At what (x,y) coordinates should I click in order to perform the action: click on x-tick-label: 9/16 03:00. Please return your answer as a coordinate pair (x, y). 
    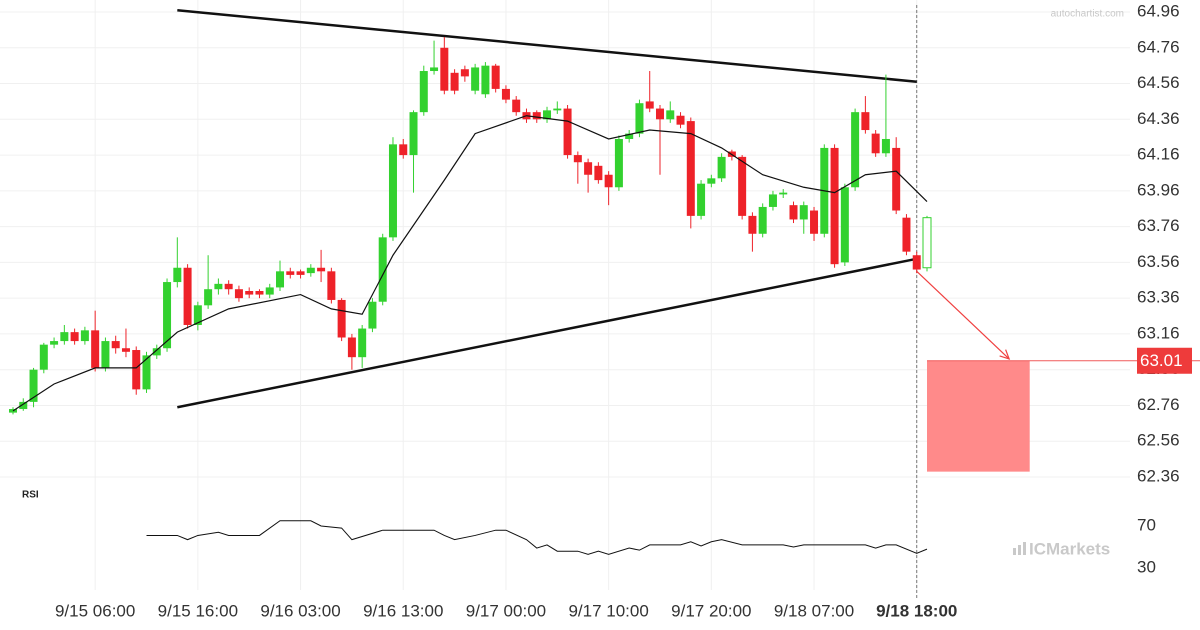
    Looking at the image, I should click on (300, 610).